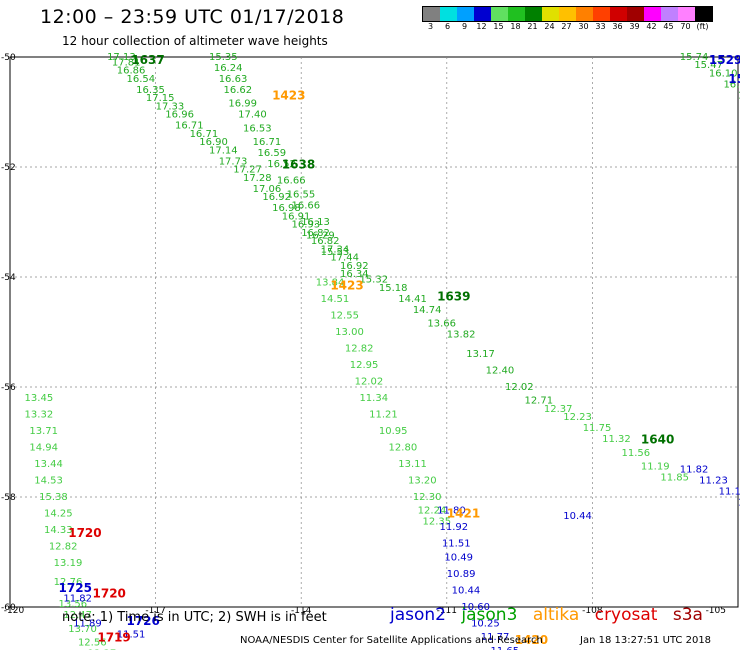  Describe the element at coordinates (432, 511) in the screenshot. I see `wave-height-value: 12.24` at that location.